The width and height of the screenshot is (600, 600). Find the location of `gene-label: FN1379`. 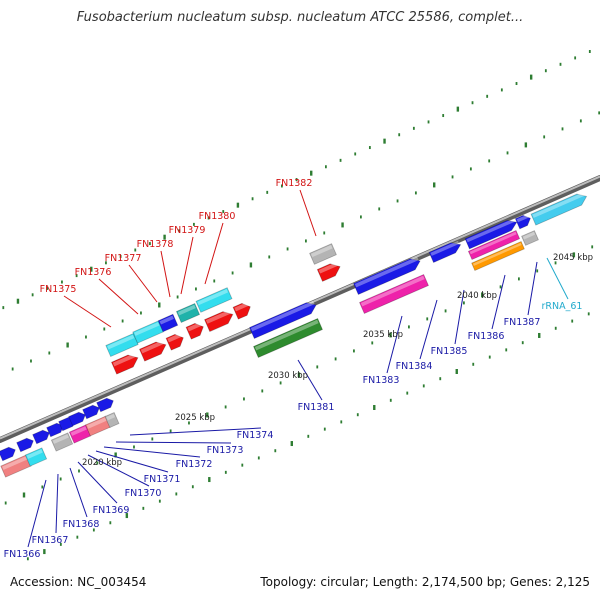

gene-label: FN1379 is located at coordinates (187, 230).